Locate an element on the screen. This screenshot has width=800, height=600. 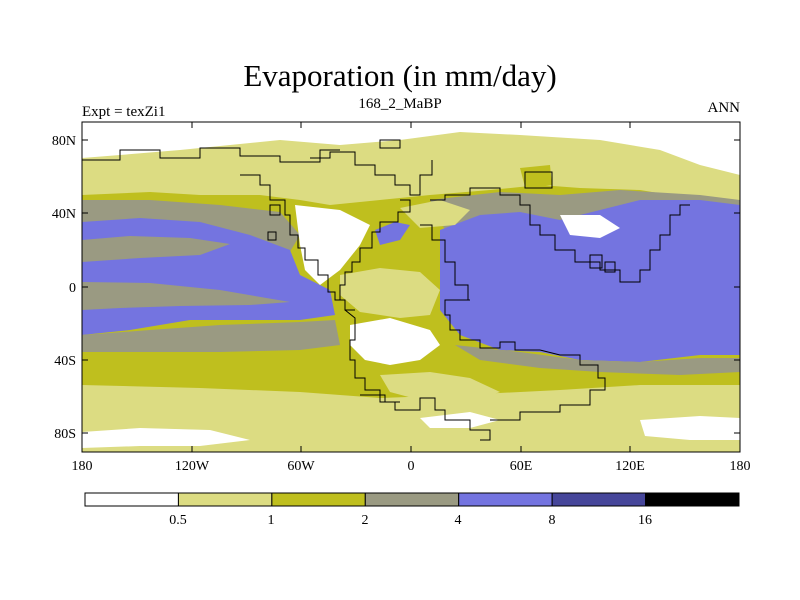
lon-tick-labels: 180 120W 60W 0 60E 120E 180 is located at coordinates (411, 466).